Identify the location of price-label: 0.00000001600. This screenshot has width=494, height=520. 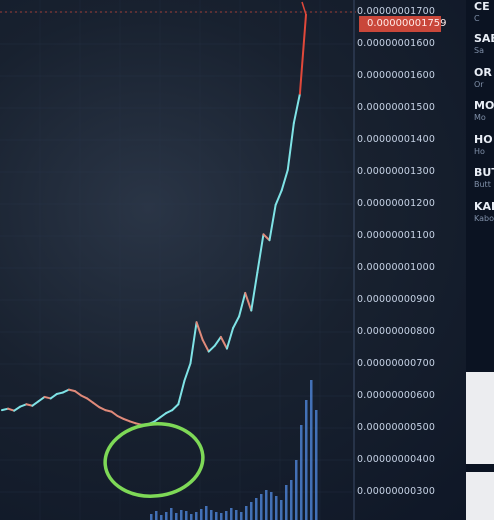
(396, 43).